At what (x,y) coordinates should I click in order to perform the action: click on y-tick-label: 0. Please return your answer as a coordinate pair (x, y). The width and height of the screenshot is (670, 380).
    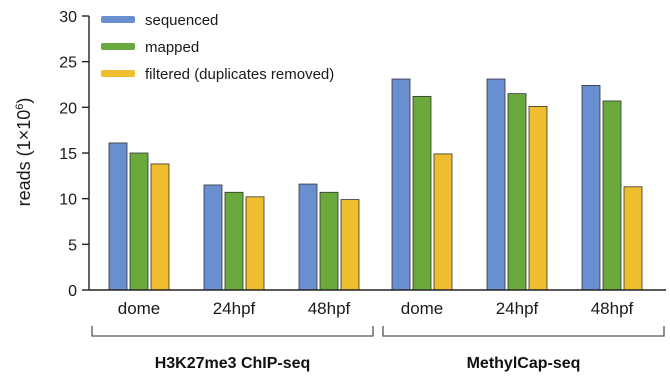
    Looking at the image, I should click on (72, 291).